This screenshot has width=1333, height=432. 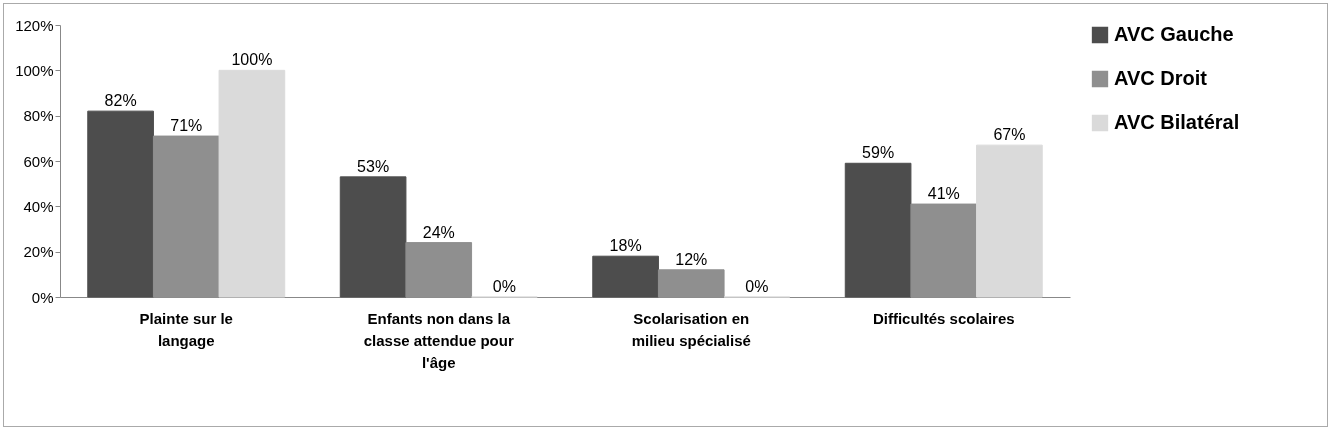 I want to click on y-tick-label: 0%, so click(x=42, y=297).